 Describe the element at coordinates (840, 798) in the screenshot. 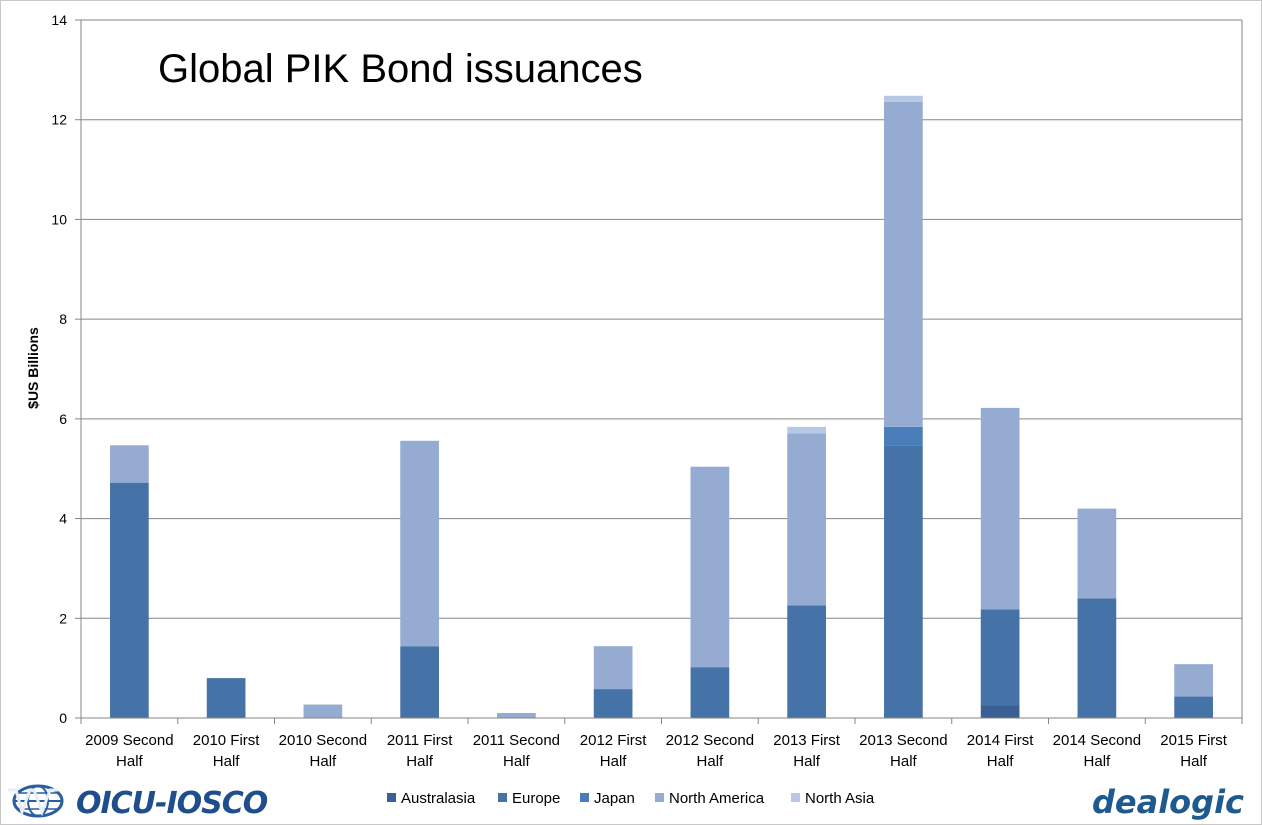

I see `legend-label: North Asia` at that location.